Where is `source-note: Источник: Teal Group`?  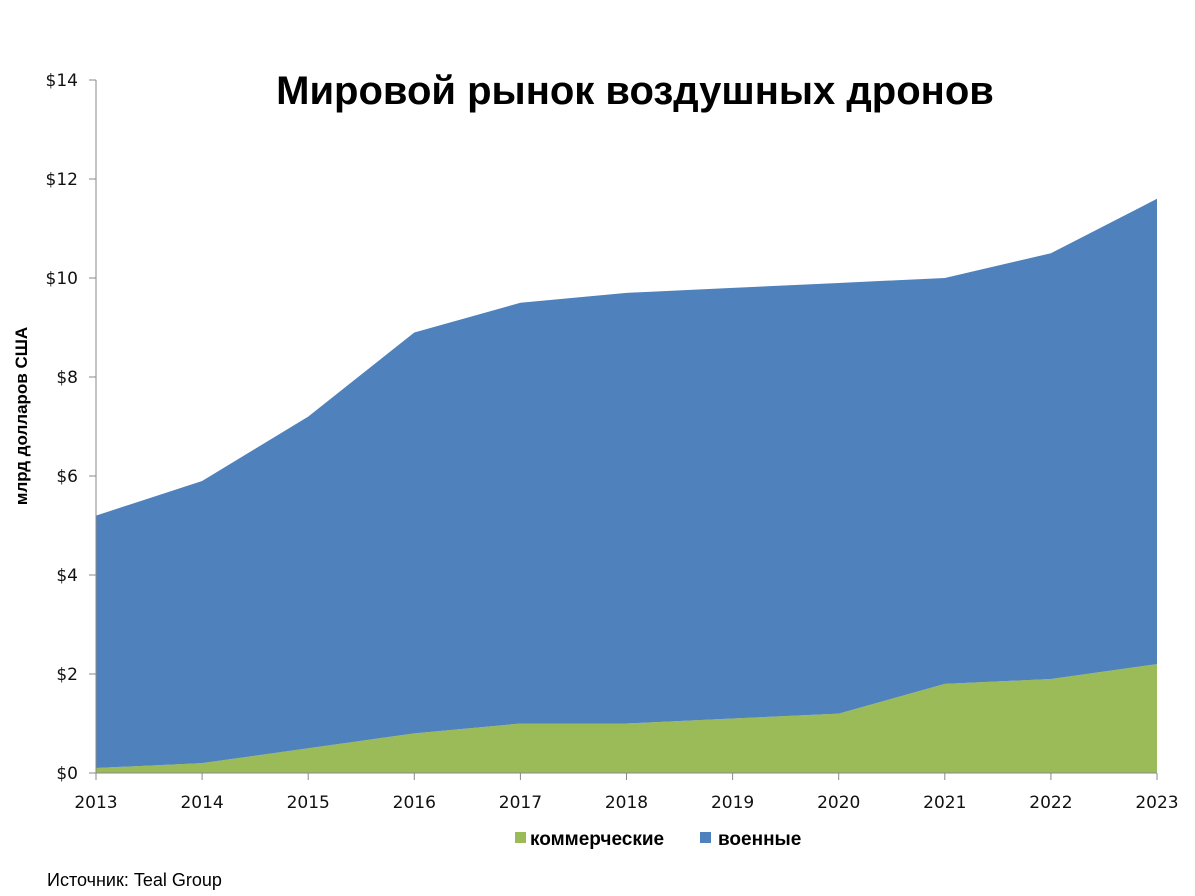 source-note: Источник: Teal Group is located at coordinates (134, 880).